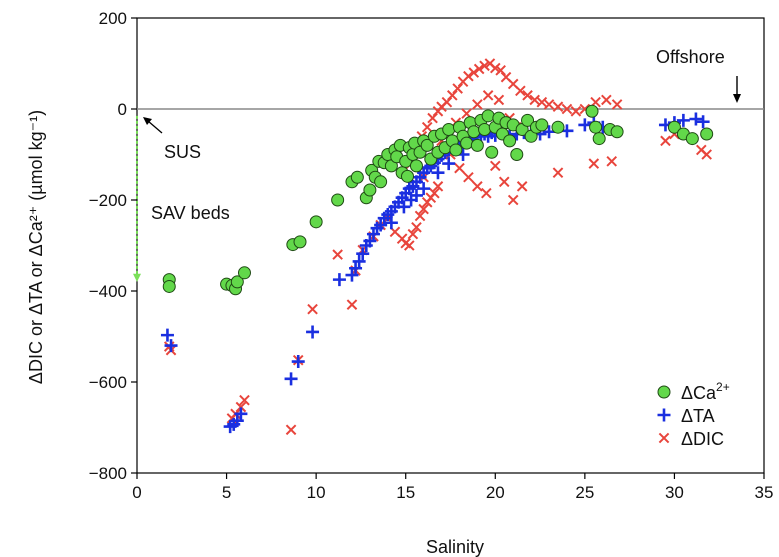 Image resolution: width=779 pixels, height=557 pixels. What do you see at coordinates (737, 98) in the screenshot?
I see `offshore-arrow-icon` at bounding box center [737, 98].